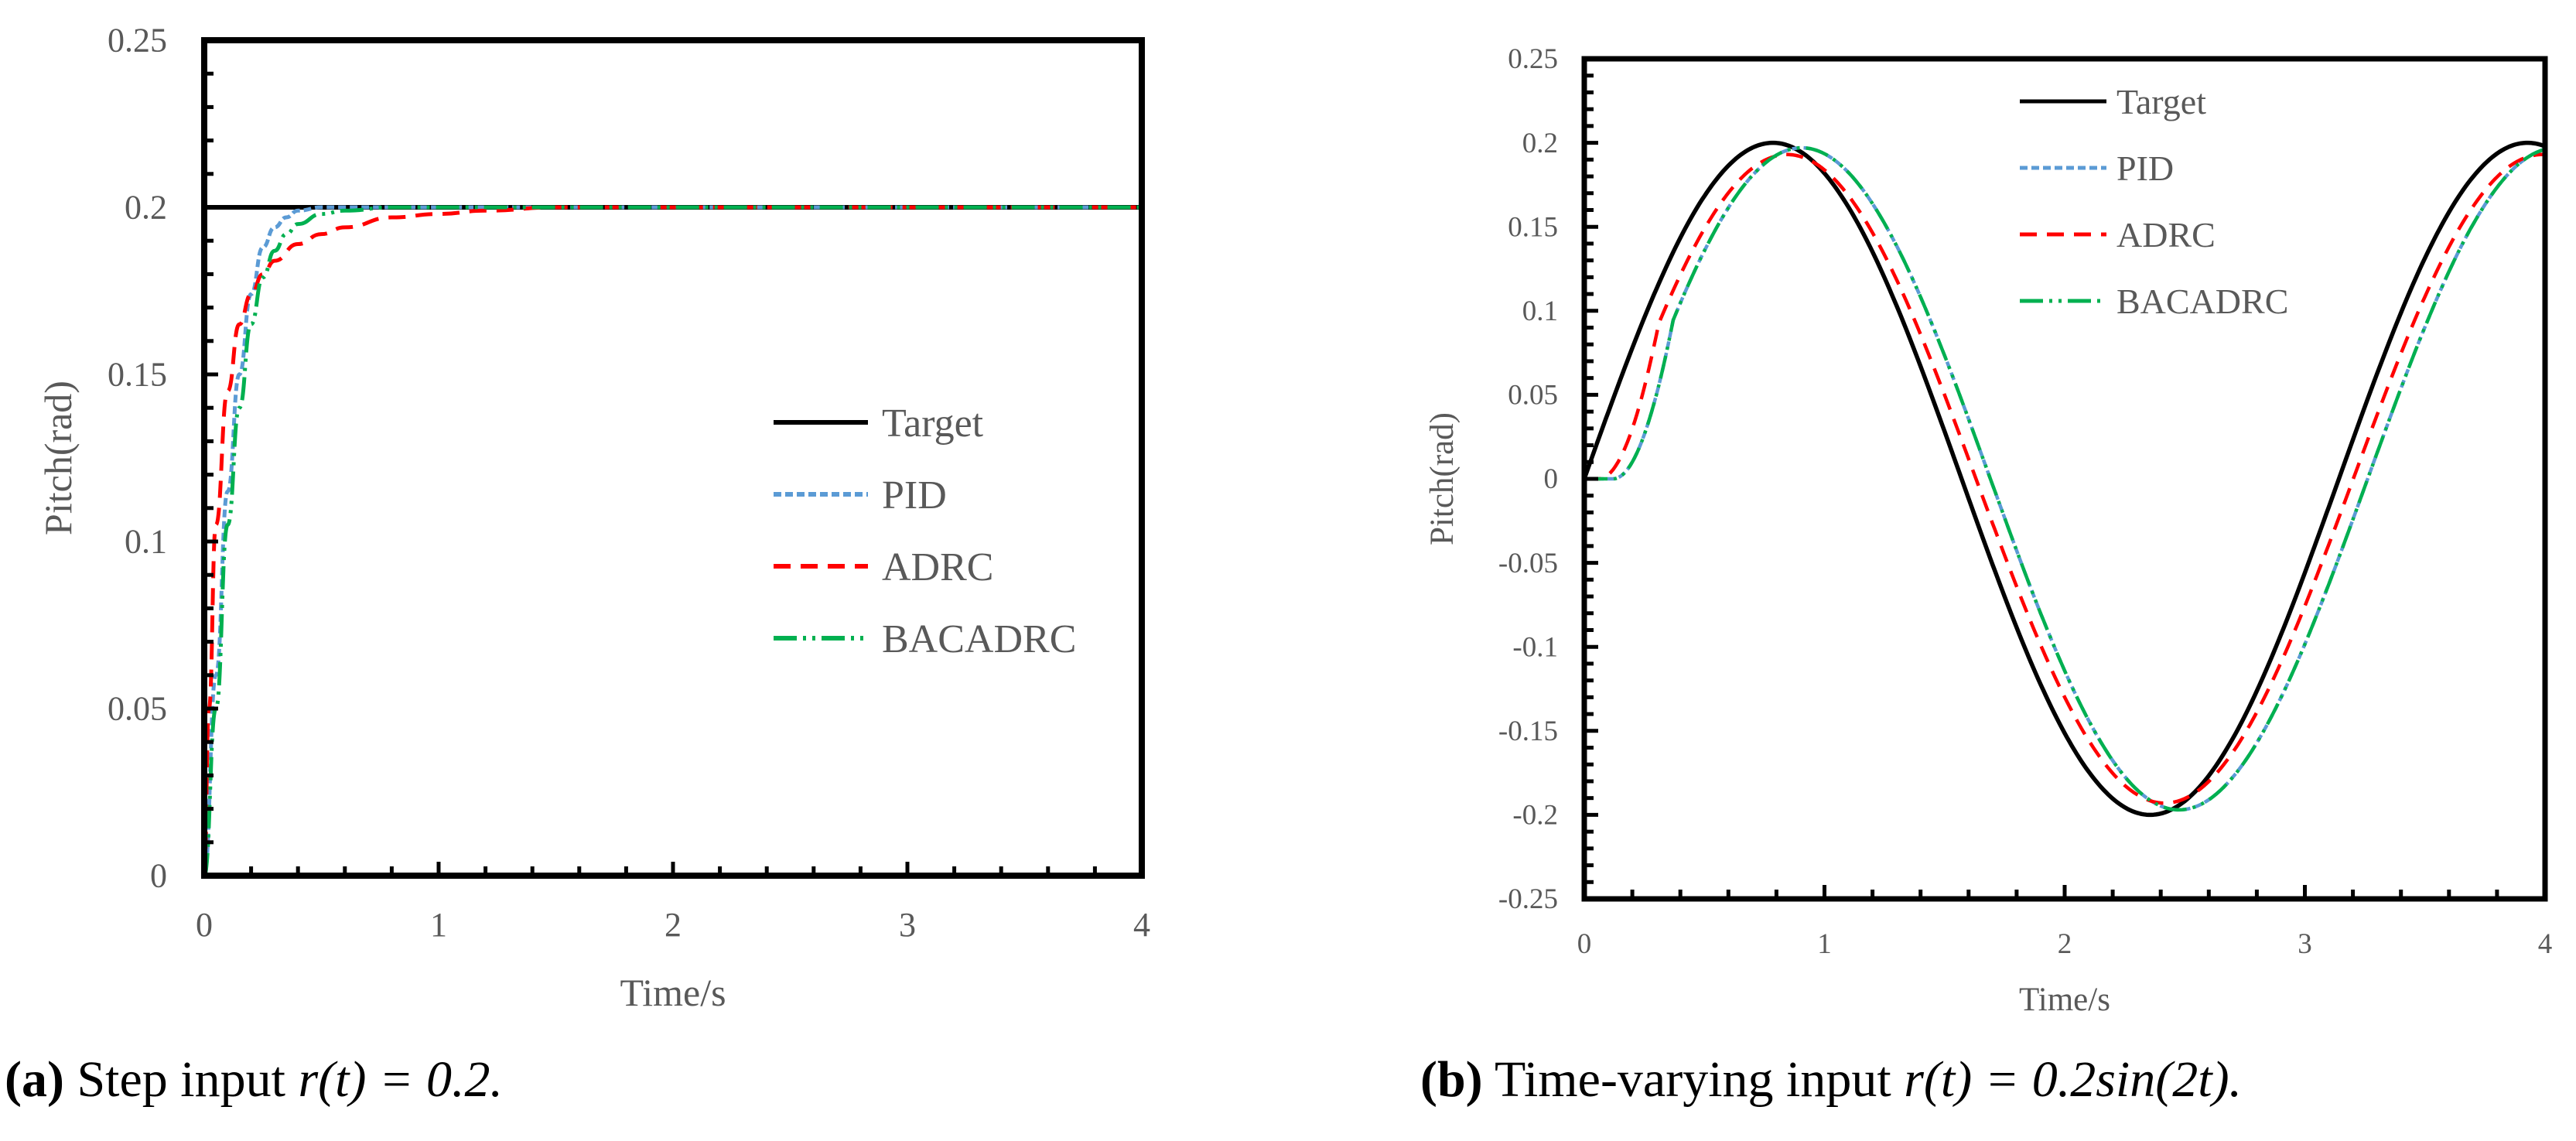 The width and height of the screenshot is (2576, 1141). What do you see at coordinates (1528, 899) in the screenshot?
I see `y-tick-label-b: -0.25` at bounding box center [1528, 899].